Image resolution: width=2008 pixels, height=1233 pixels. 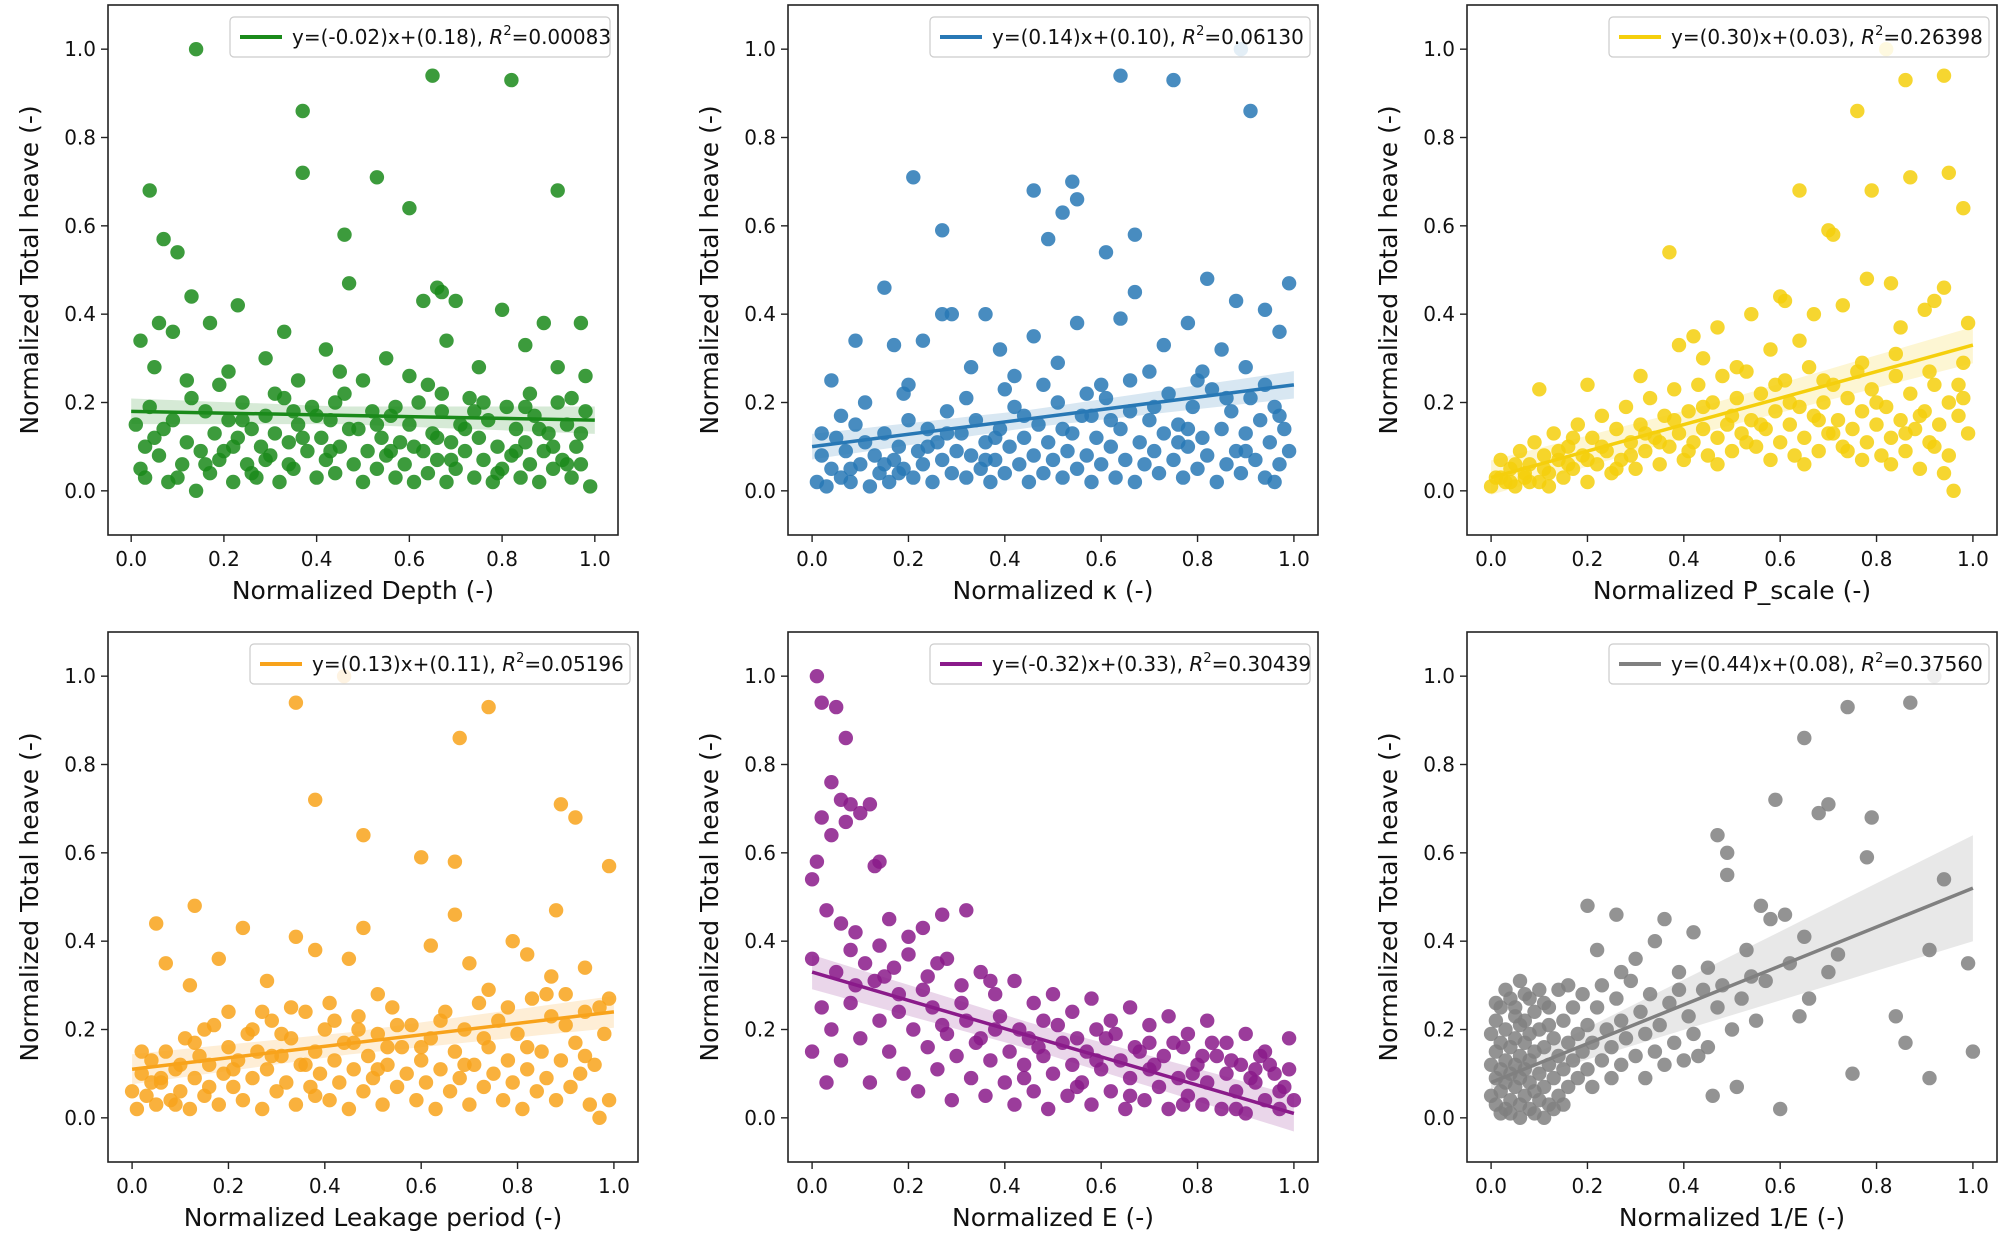 I want to click on regression-line, so click(x=1053, y=416).